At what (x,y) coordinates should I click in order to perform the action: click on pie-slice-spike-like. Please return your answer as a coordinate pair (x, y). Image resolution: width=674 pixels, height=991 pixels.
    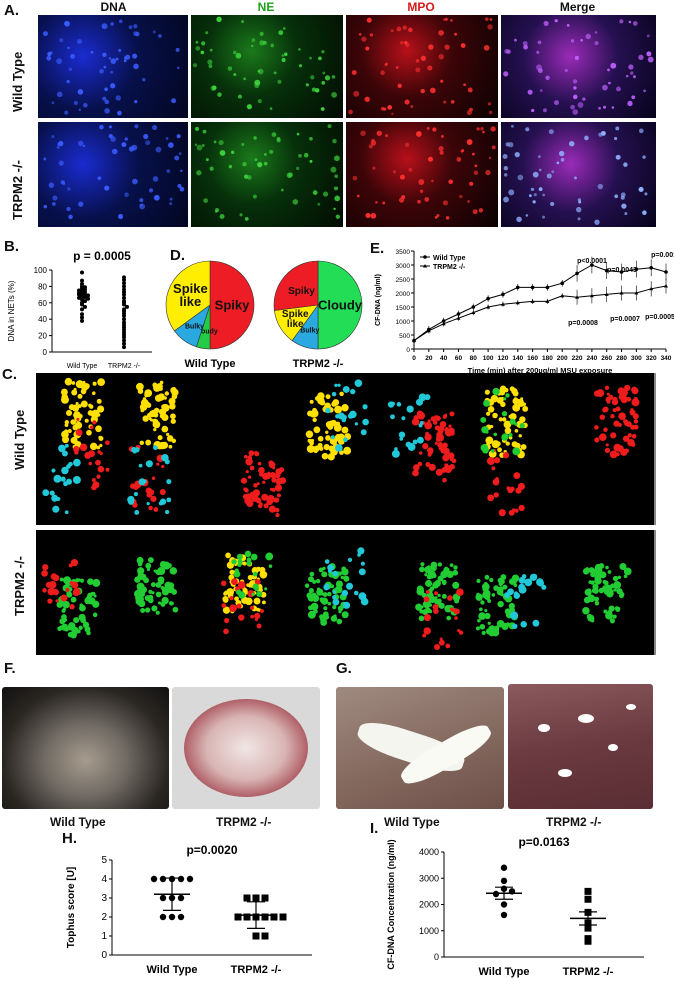
    Looking at the image, I should click on (188, 296).